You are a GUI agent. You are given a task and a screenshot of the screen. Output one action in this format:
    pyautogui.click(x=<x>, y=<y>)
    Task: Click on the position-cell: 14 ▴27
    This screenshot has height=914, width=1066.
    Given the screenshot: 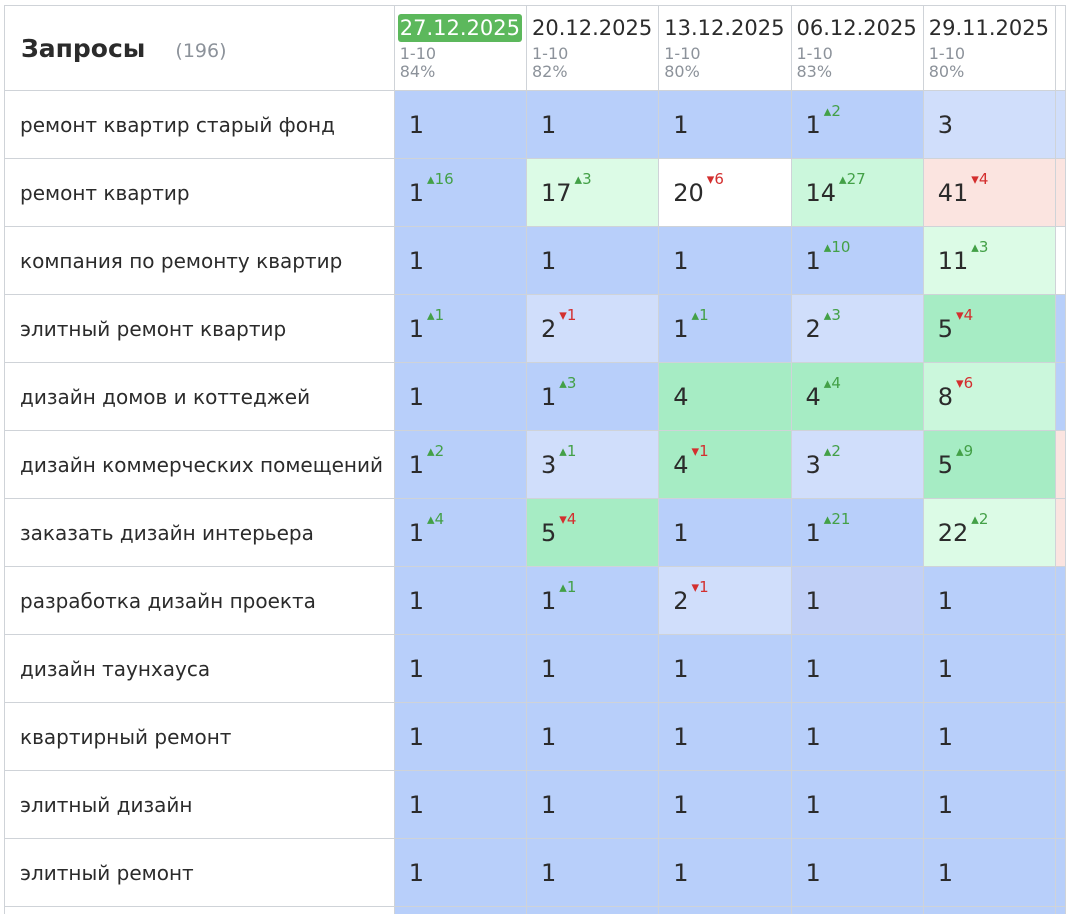 What is the action you would take?
    pyautogui.click(x=857, y=192)
    